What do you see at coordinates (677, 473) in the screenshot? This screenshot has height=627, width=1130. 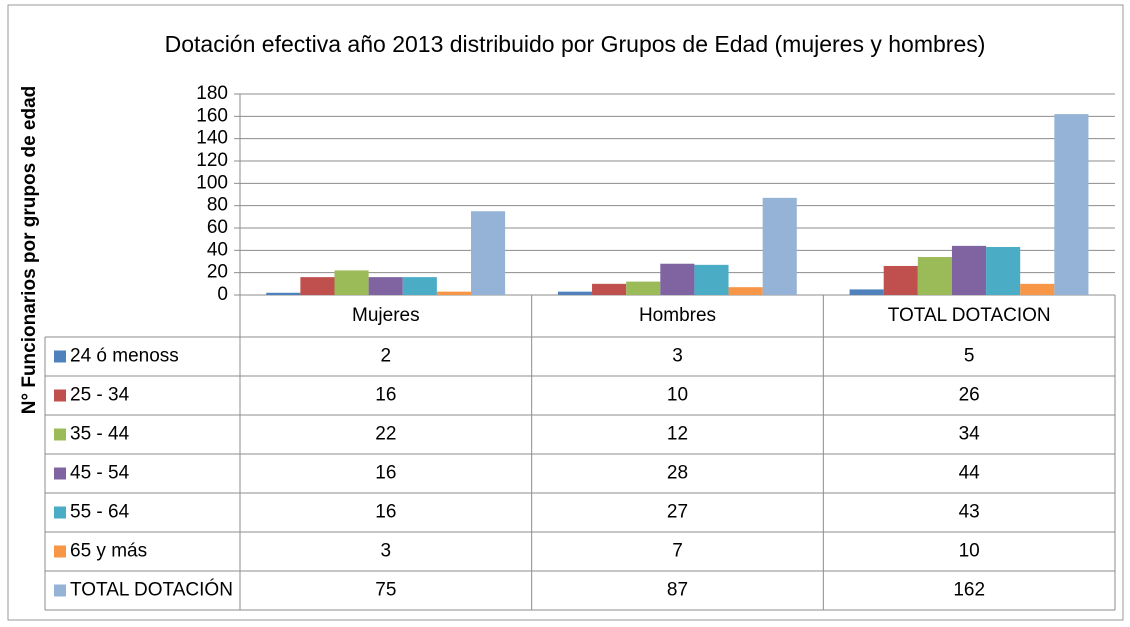 I see `table-value: 28` at bounding box center [677, 473].